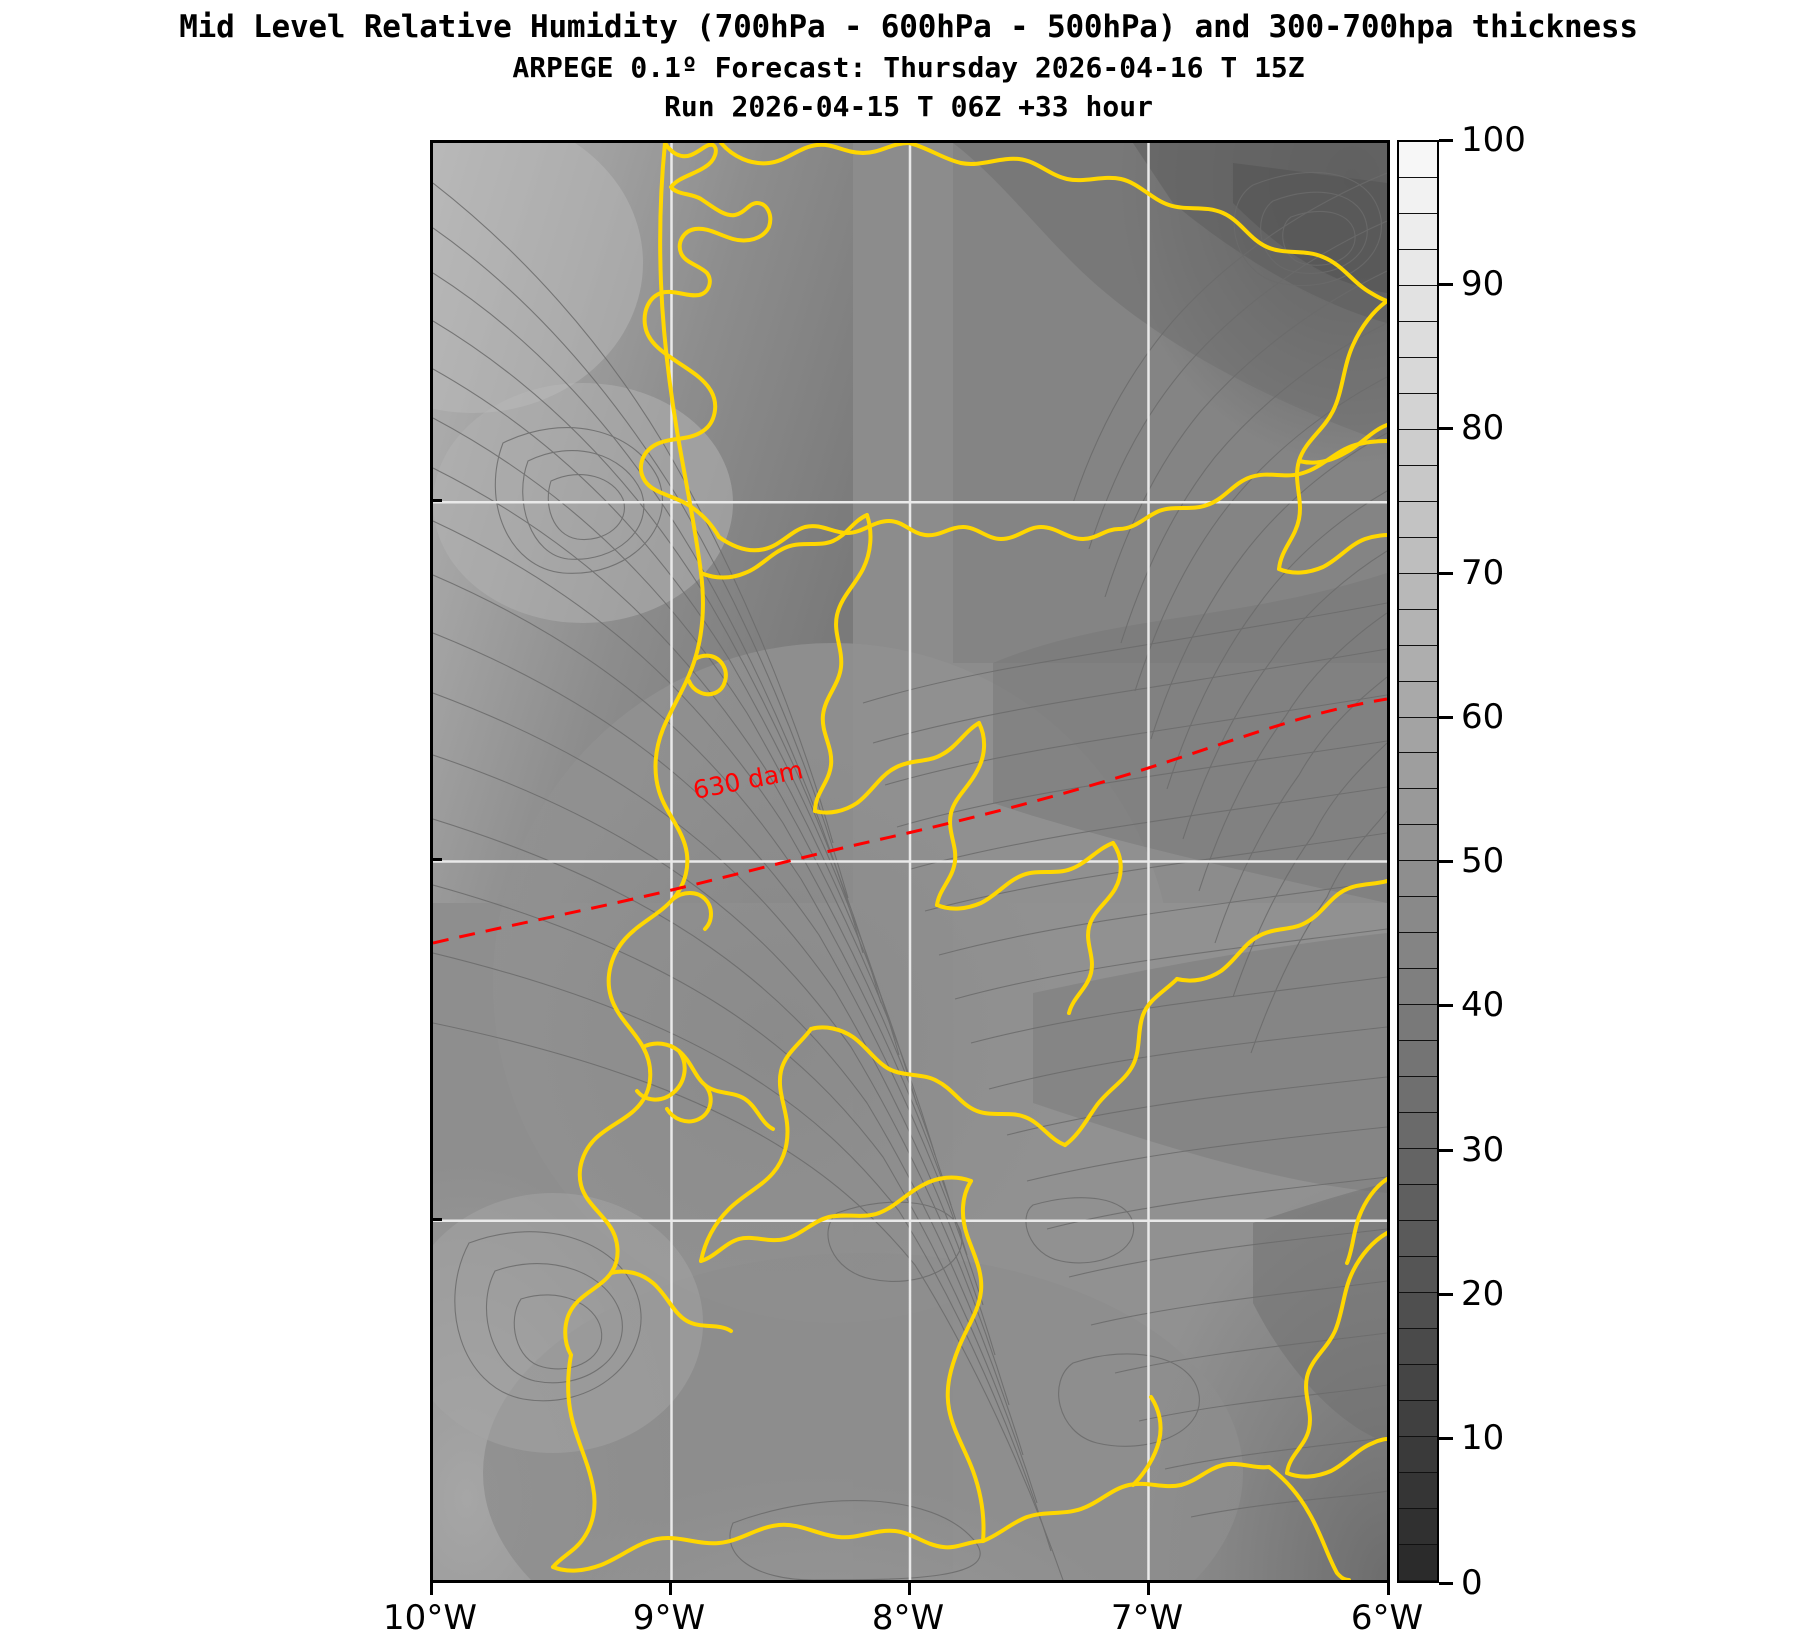 The image size is (1817, 1646). Describe the element at coordinates (1148, 1589) in the screenshot. I see `xtick-mark-7W` at that location.